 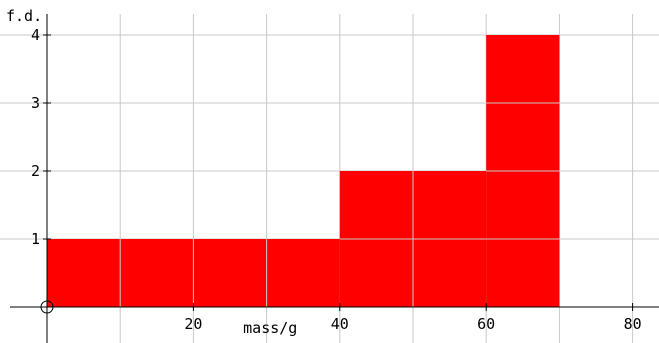 I want to click on x-tick-label: 80, so click(x=633, y=324).